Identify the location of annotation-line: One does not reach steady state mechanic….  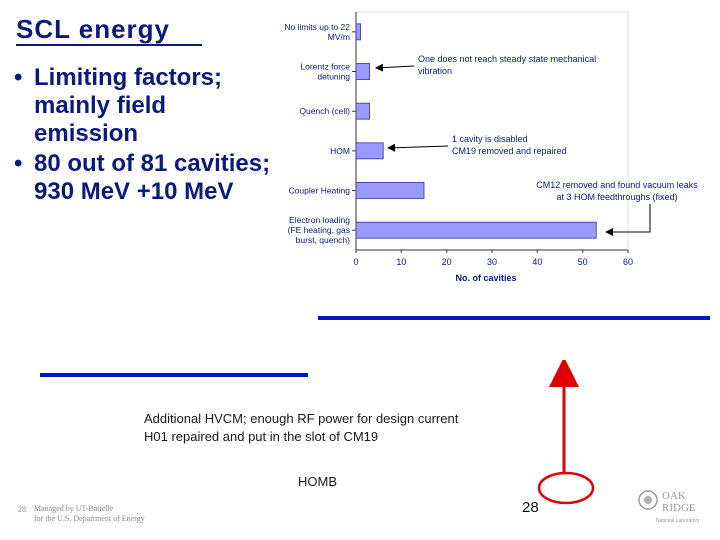
(507, 59).